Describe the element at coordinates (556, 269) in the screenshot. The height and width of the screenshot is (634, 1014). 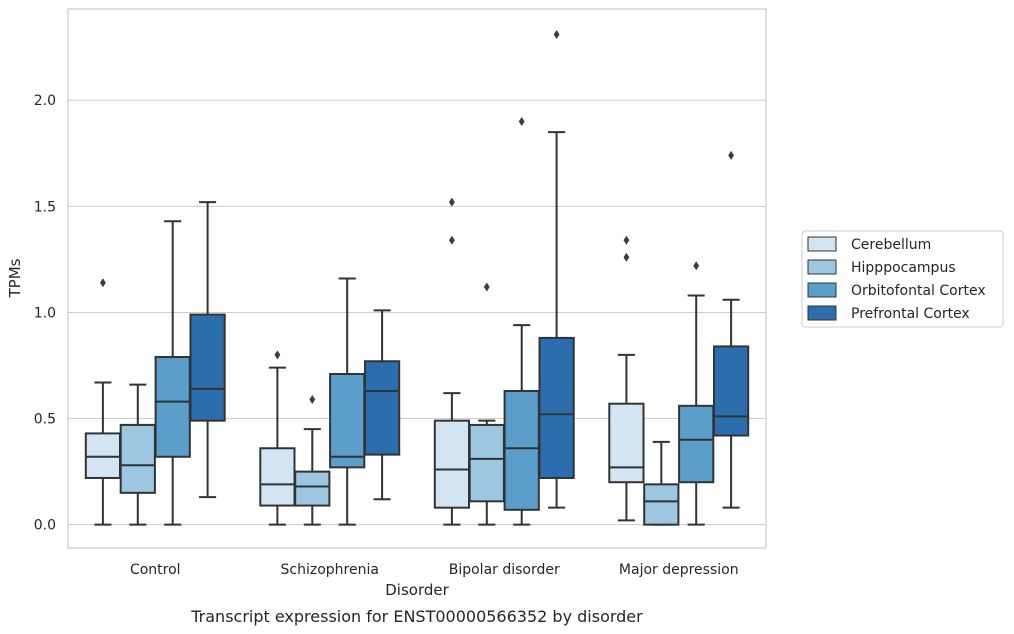
I see `box-prefrontal-cortex-bipolar-disorder` at that location.